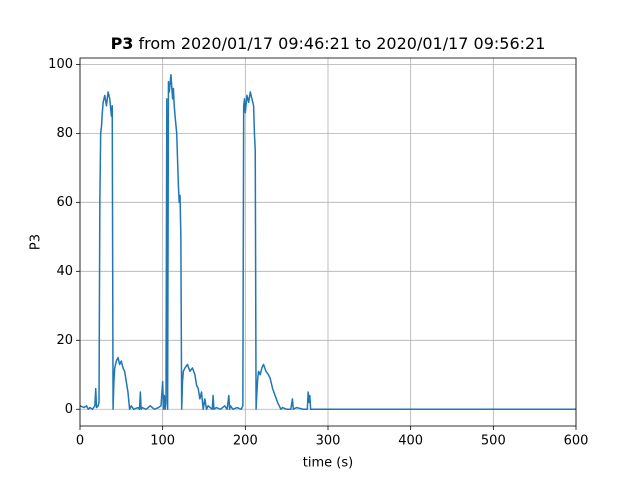 The height and width of the screenshot is (480, 640). What do you see at coordinates (80, 441) in the screenshot?
I see `x-tick-label: 0` at bounding box center [80, 441].